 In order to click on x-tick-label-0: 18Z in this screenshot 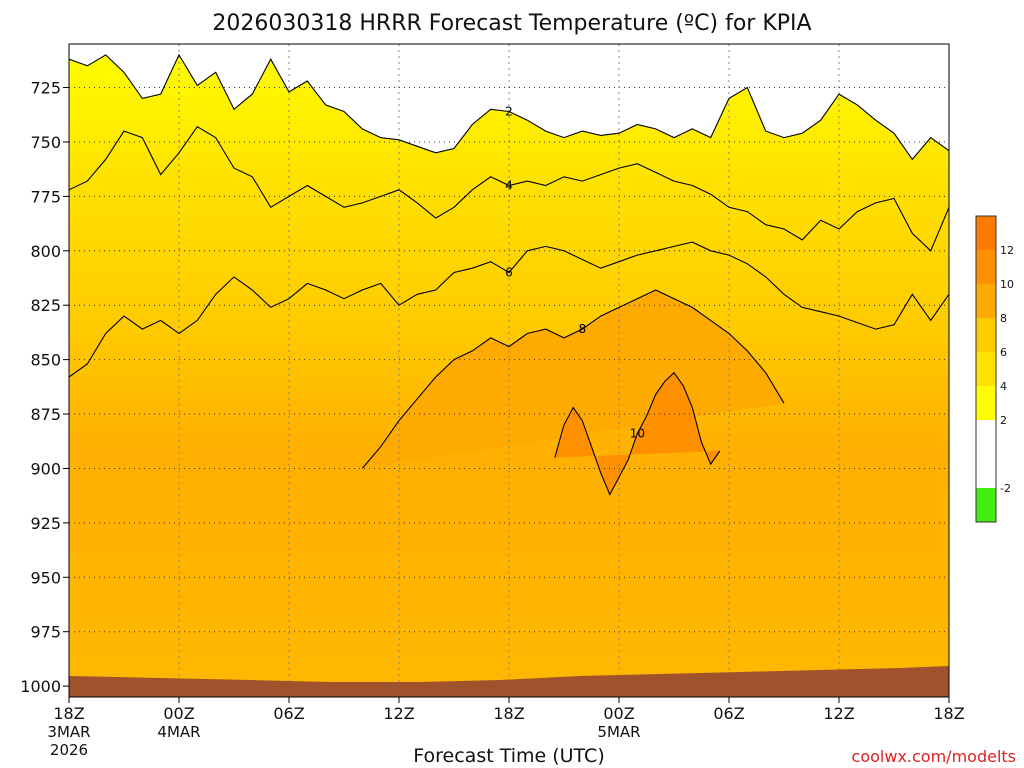, I will do `click(68, 713)`.